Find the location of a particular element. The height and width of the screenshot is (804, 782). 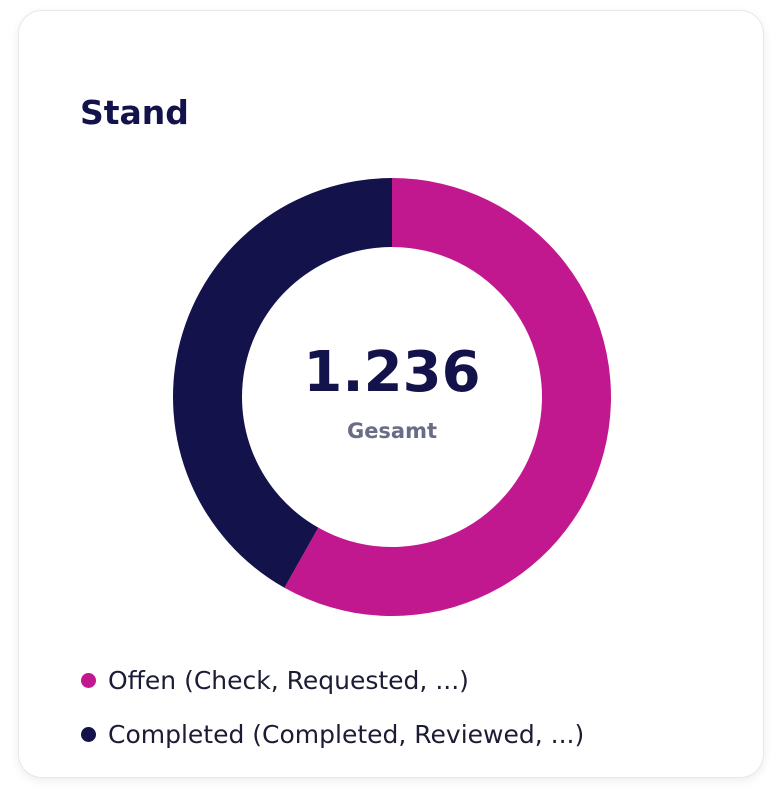

legend-item-offen: Offen (Check, Requested, ...) is located at coordinates (332, 680).